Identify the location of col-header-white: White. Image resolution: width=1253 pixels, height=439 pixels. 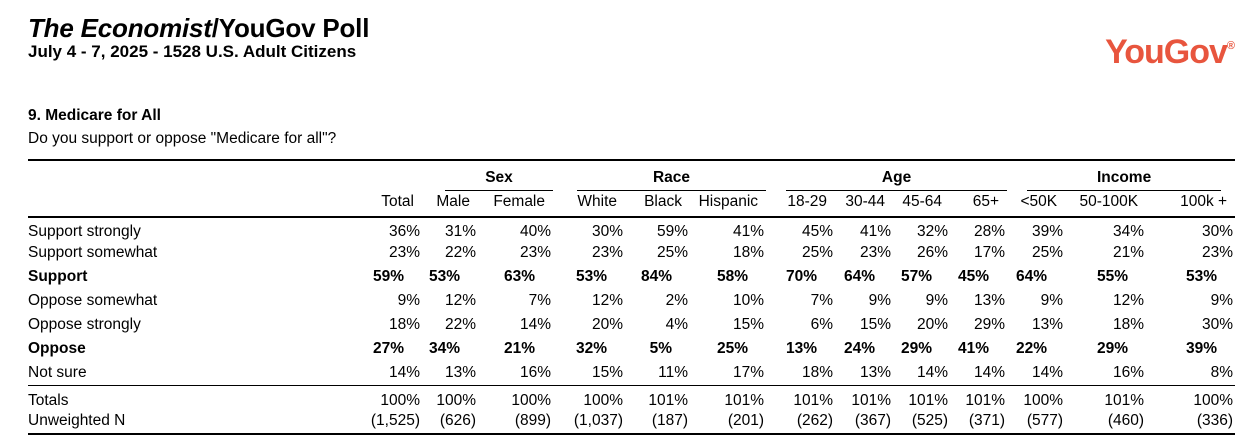
(589, 204).